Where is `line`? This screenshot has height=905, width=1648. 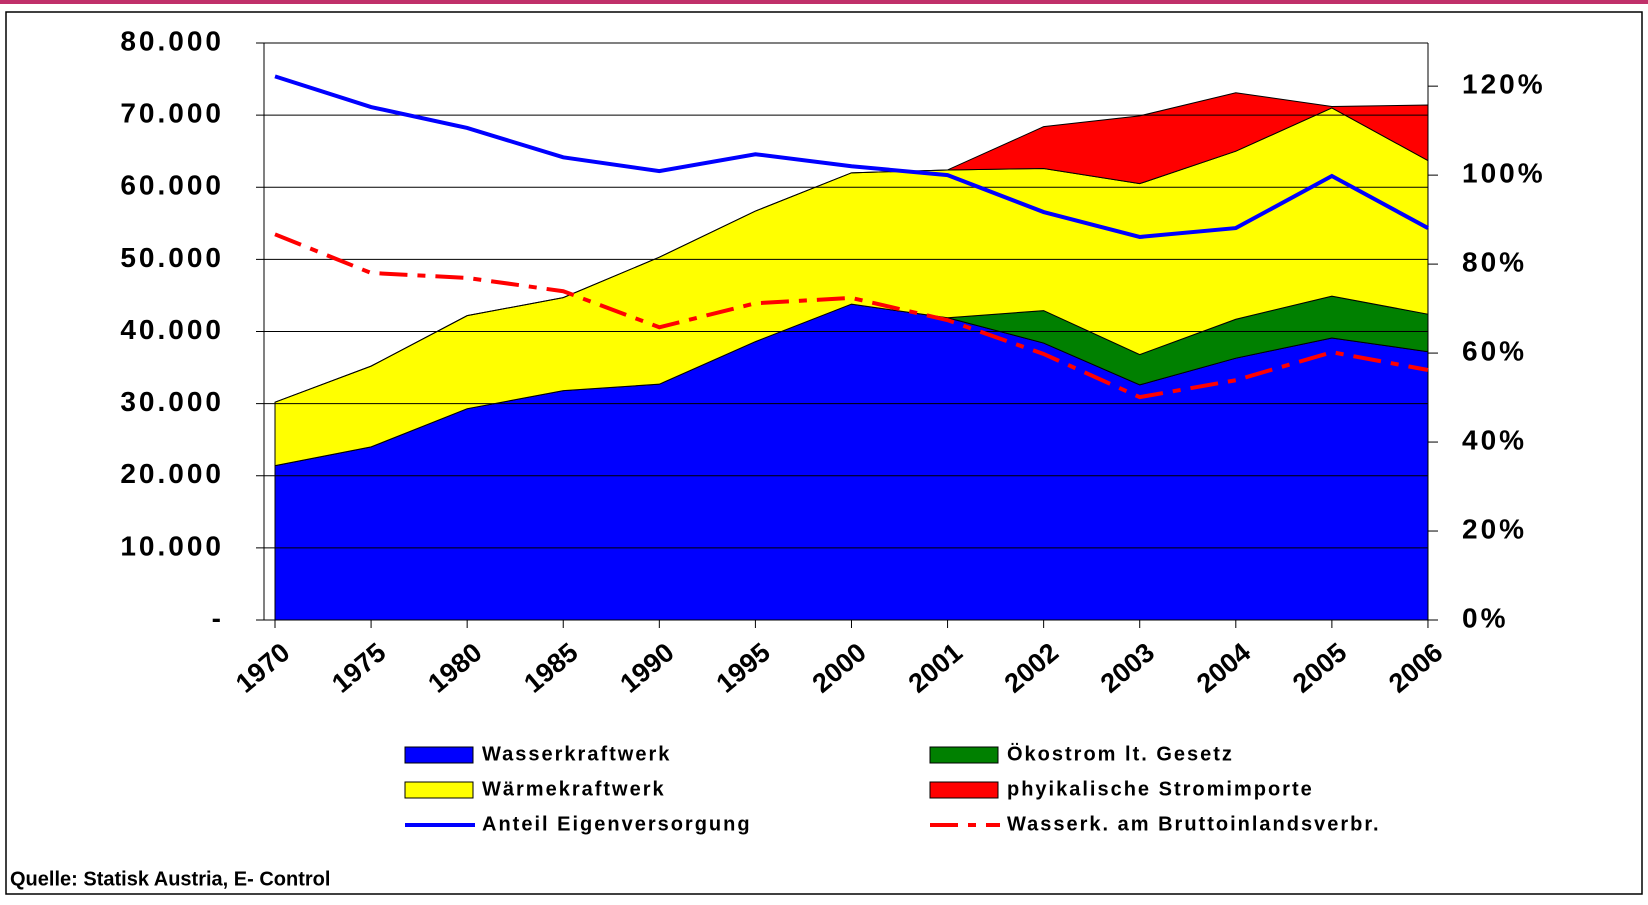 line is located at coordinates (851, 156).